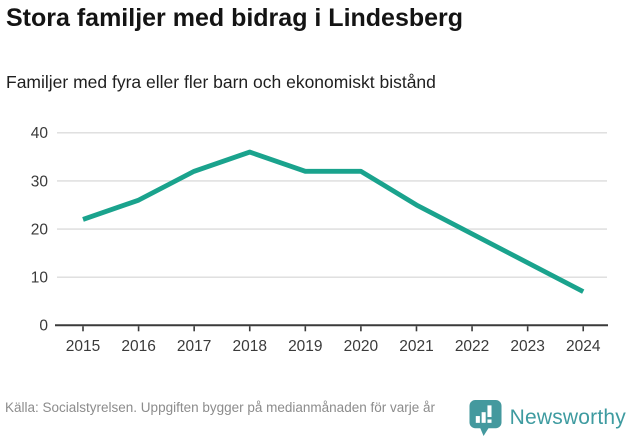 Image resolution: width=631 pixels, height=439 pixels. Describe the element at coordinates (40, 133) in the screenshot. I see `y-tick-label: 40` at that location.